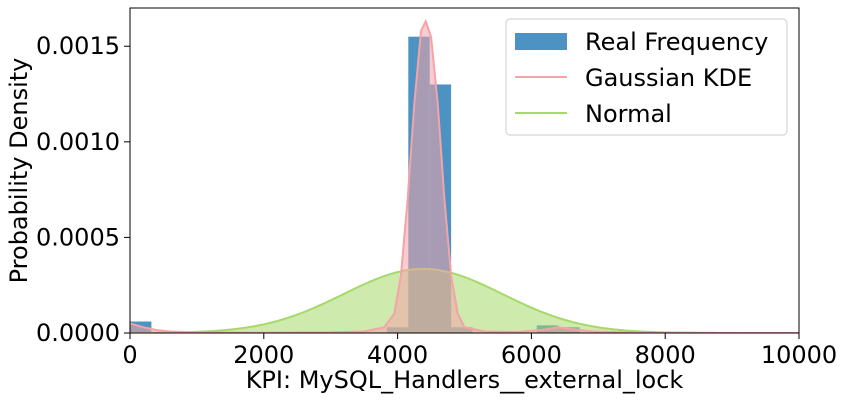 Image resolution: width=846 pixels, height=400 pixels. What do you see at coordinates (799, 355) in the screenshot?
I see `x-tick-label: 10000` at bounding box center [799, 355].